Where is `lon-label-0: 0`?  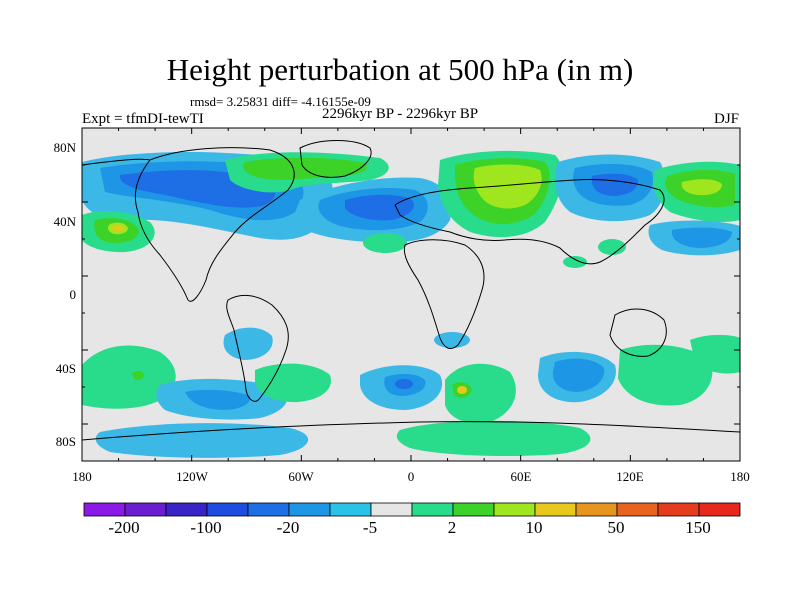 lon-label-0: 0 is located at coordinates (411, 476).